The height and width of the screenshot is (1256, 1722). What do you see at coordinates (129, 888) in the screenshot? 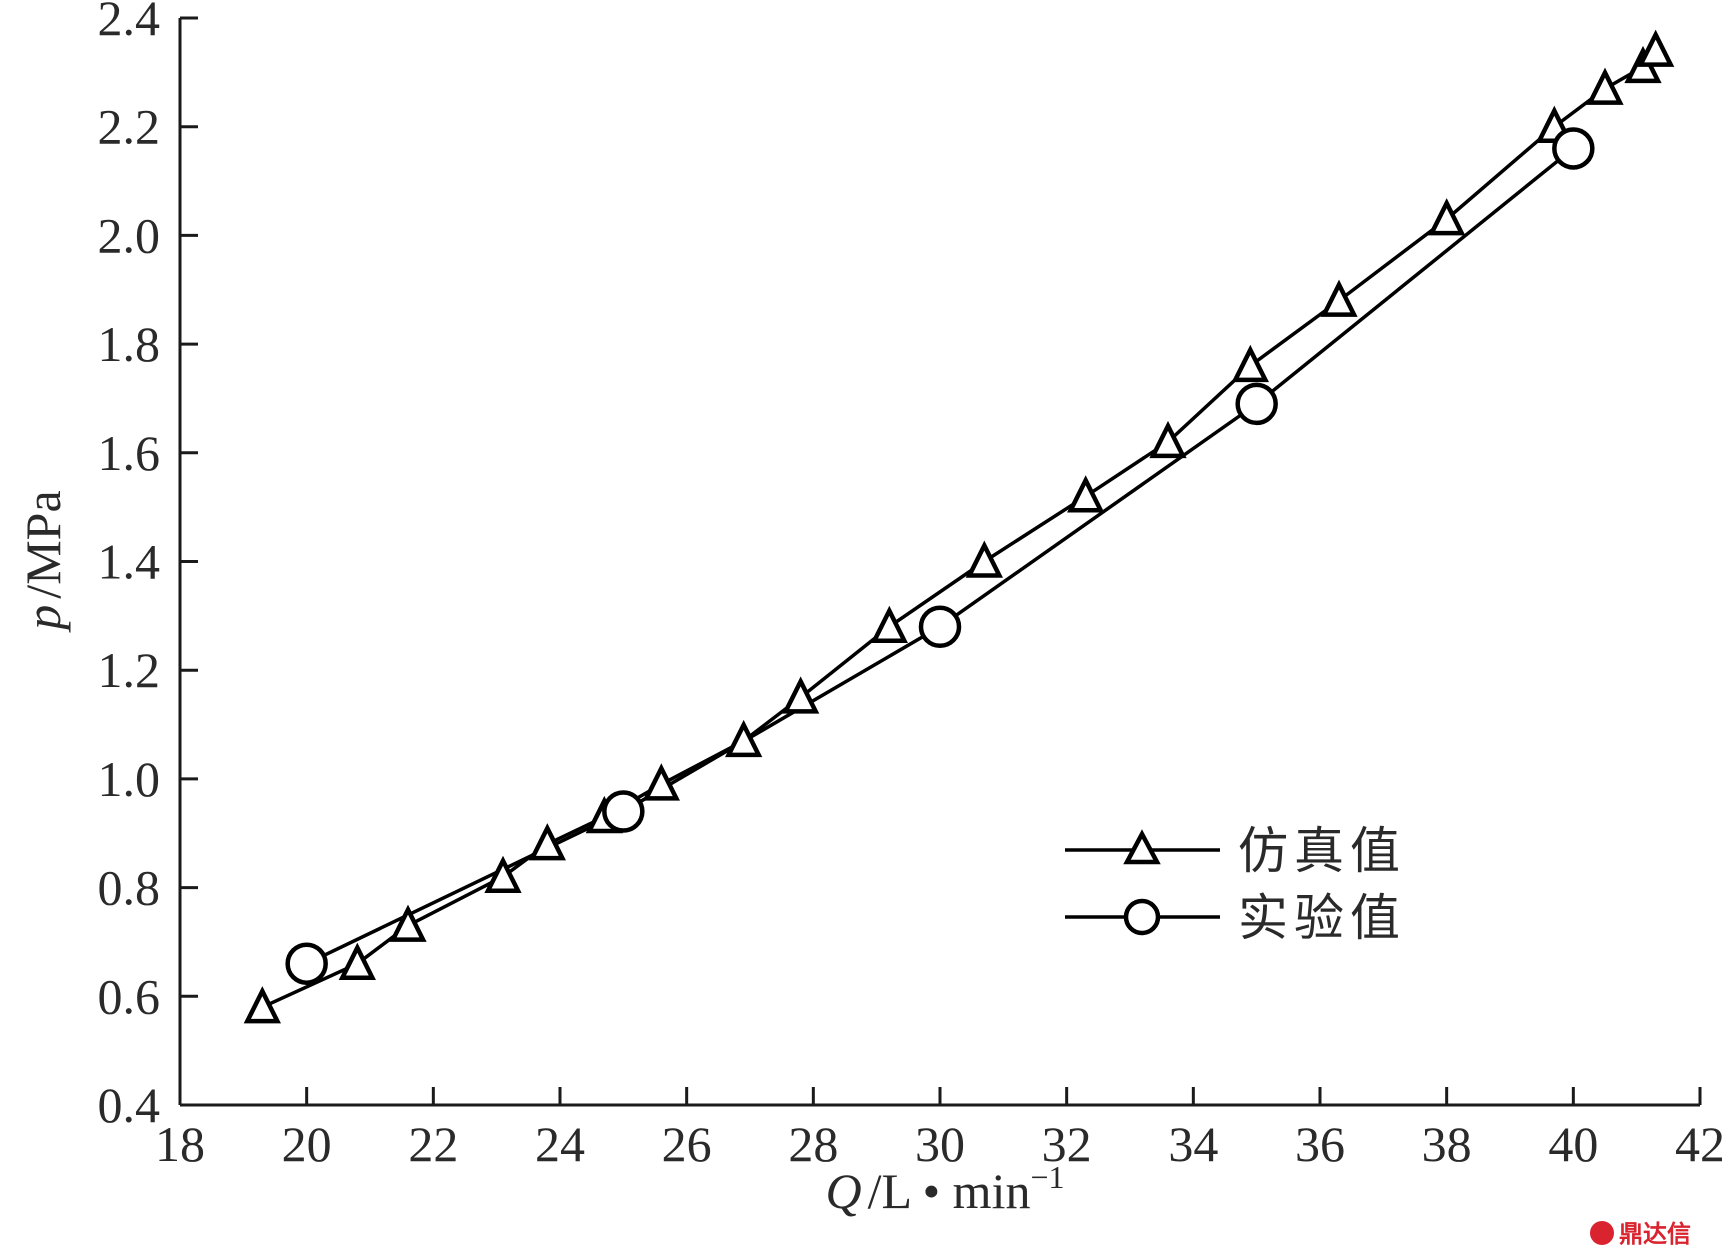
I see `y-tick-label: 0.8` at bounding box center [129, 888].